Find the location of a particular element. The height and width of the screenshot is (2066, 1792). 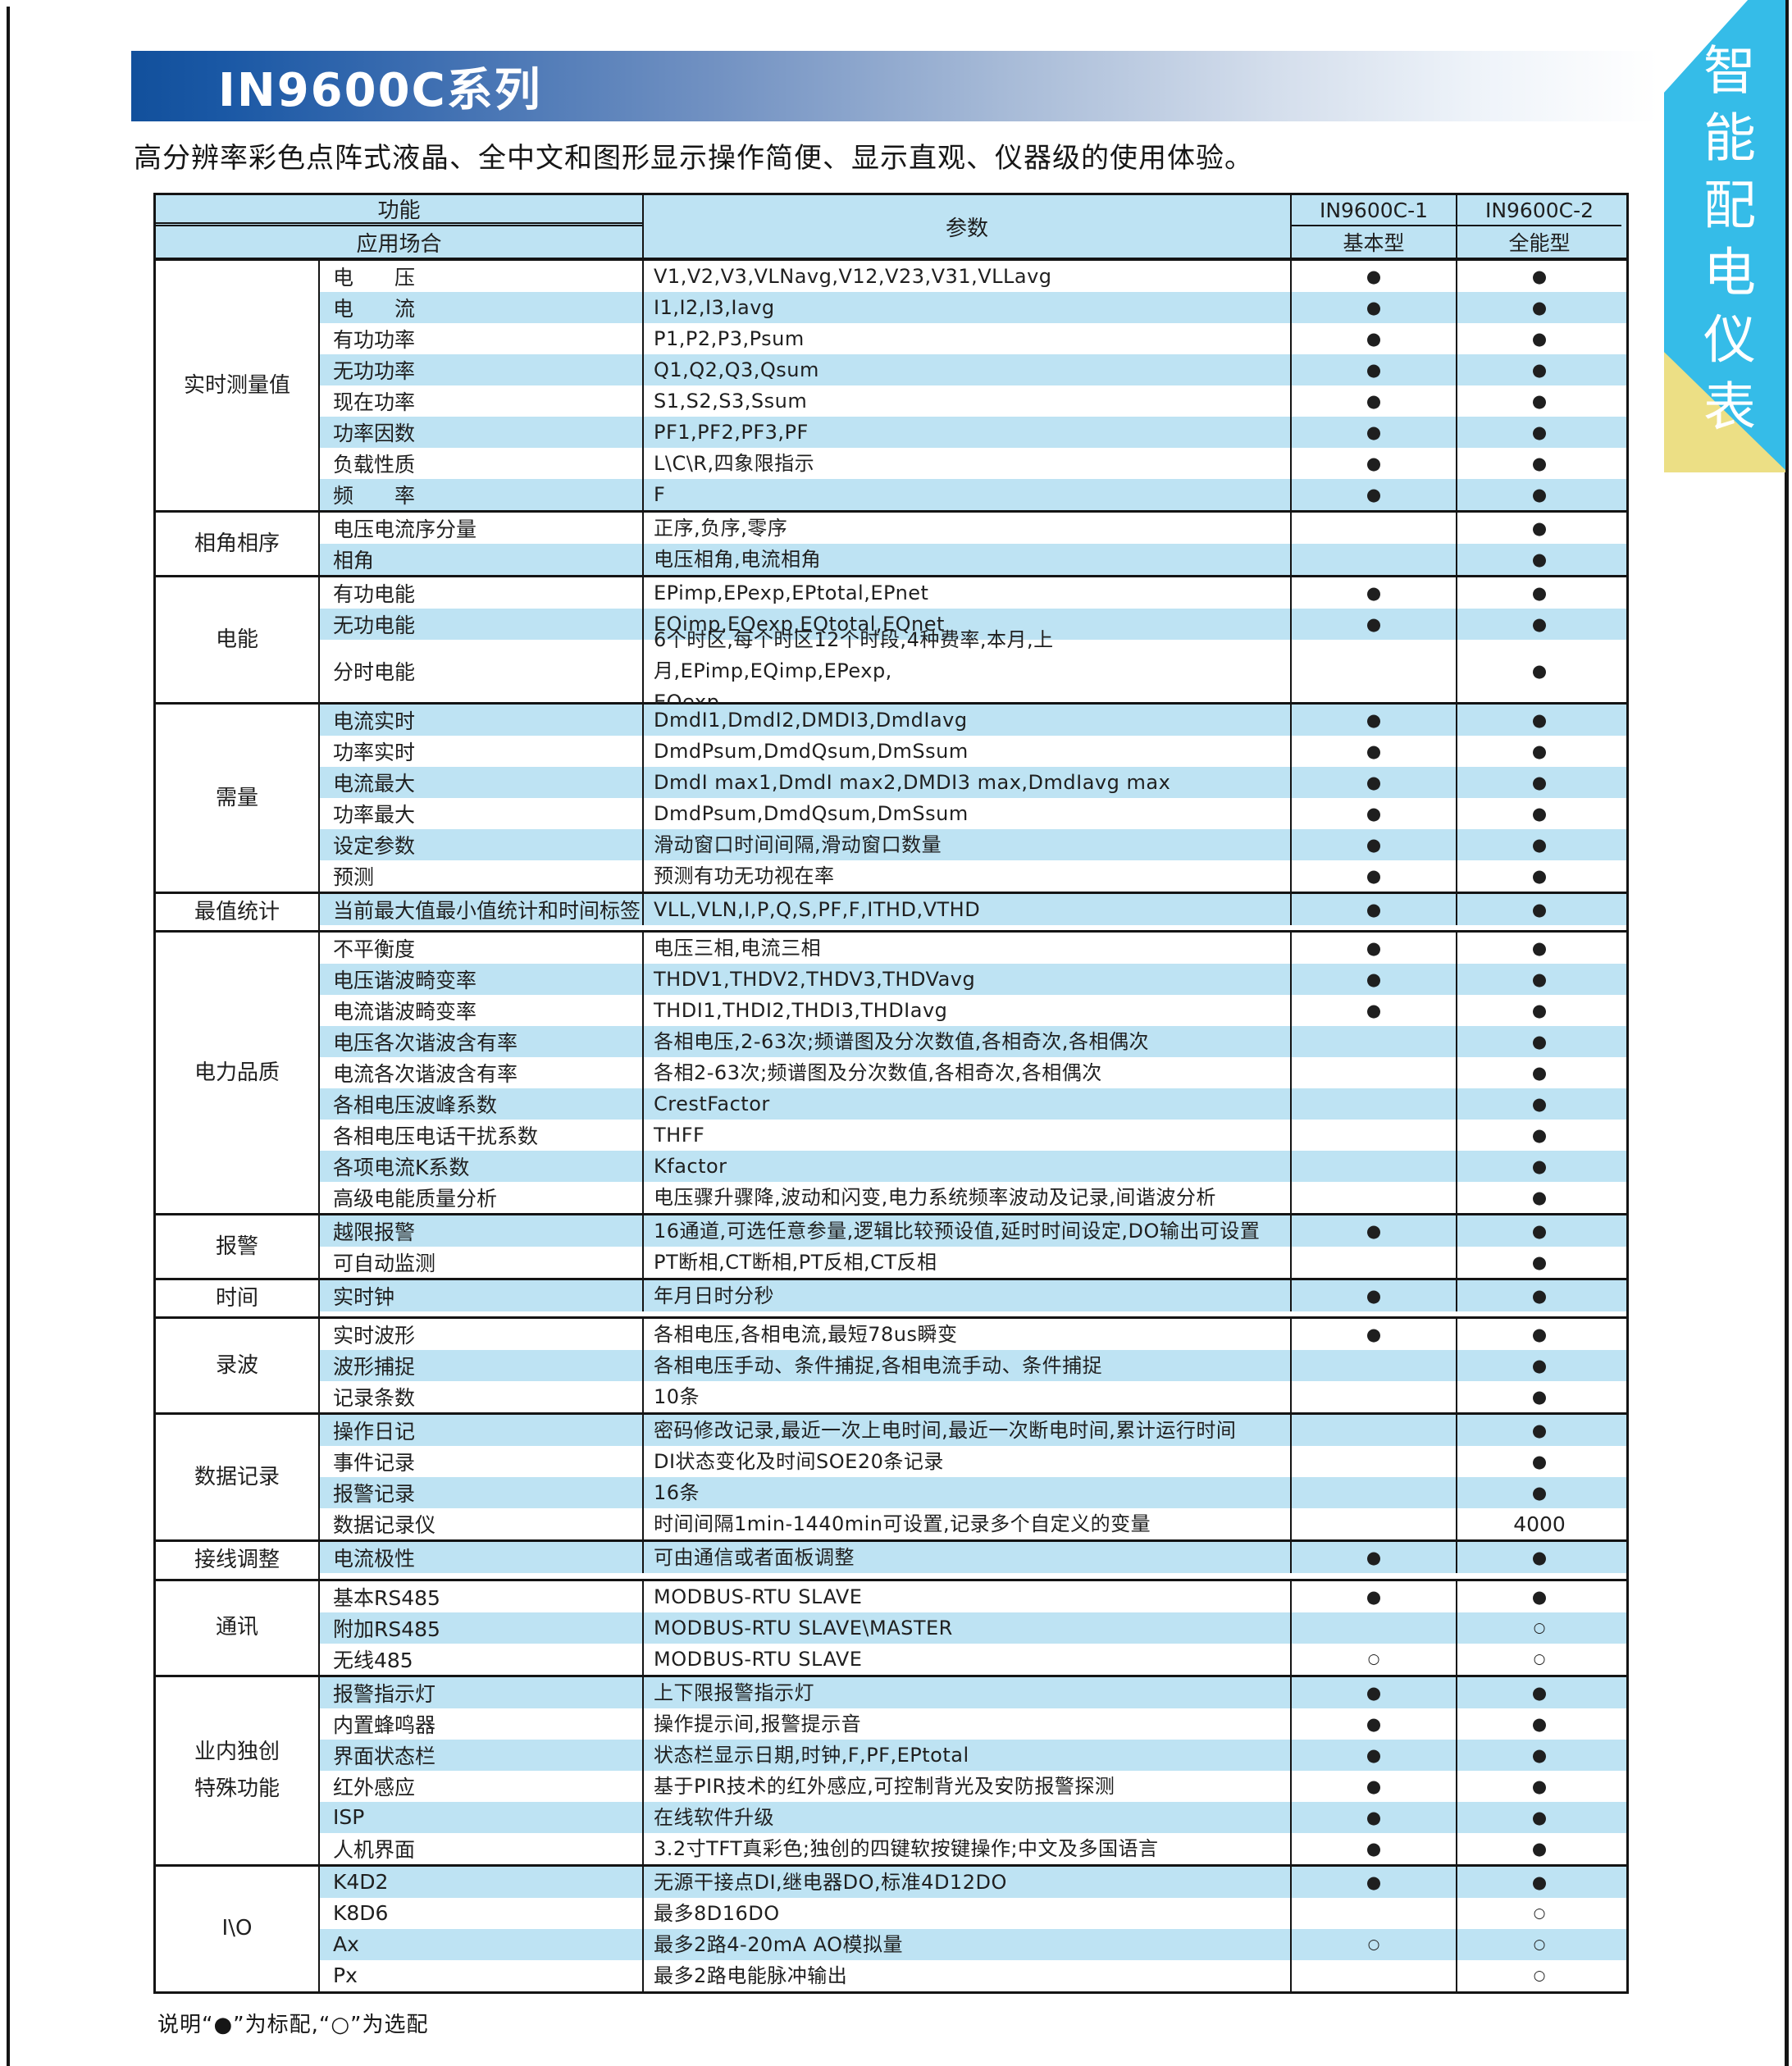

parameter-cell: 最多2路电能脉冲输出 is located at coordinates (968, 1975).